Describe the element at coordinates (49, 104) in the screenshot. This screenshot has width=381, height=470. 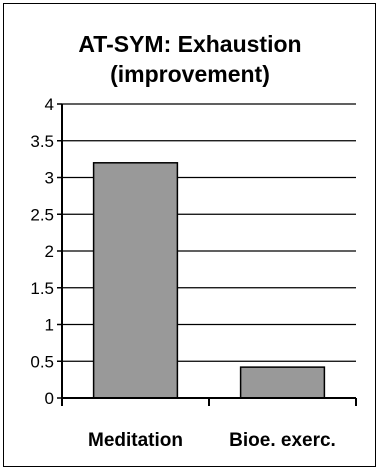
I see `y-tick-label: 4` at that location.